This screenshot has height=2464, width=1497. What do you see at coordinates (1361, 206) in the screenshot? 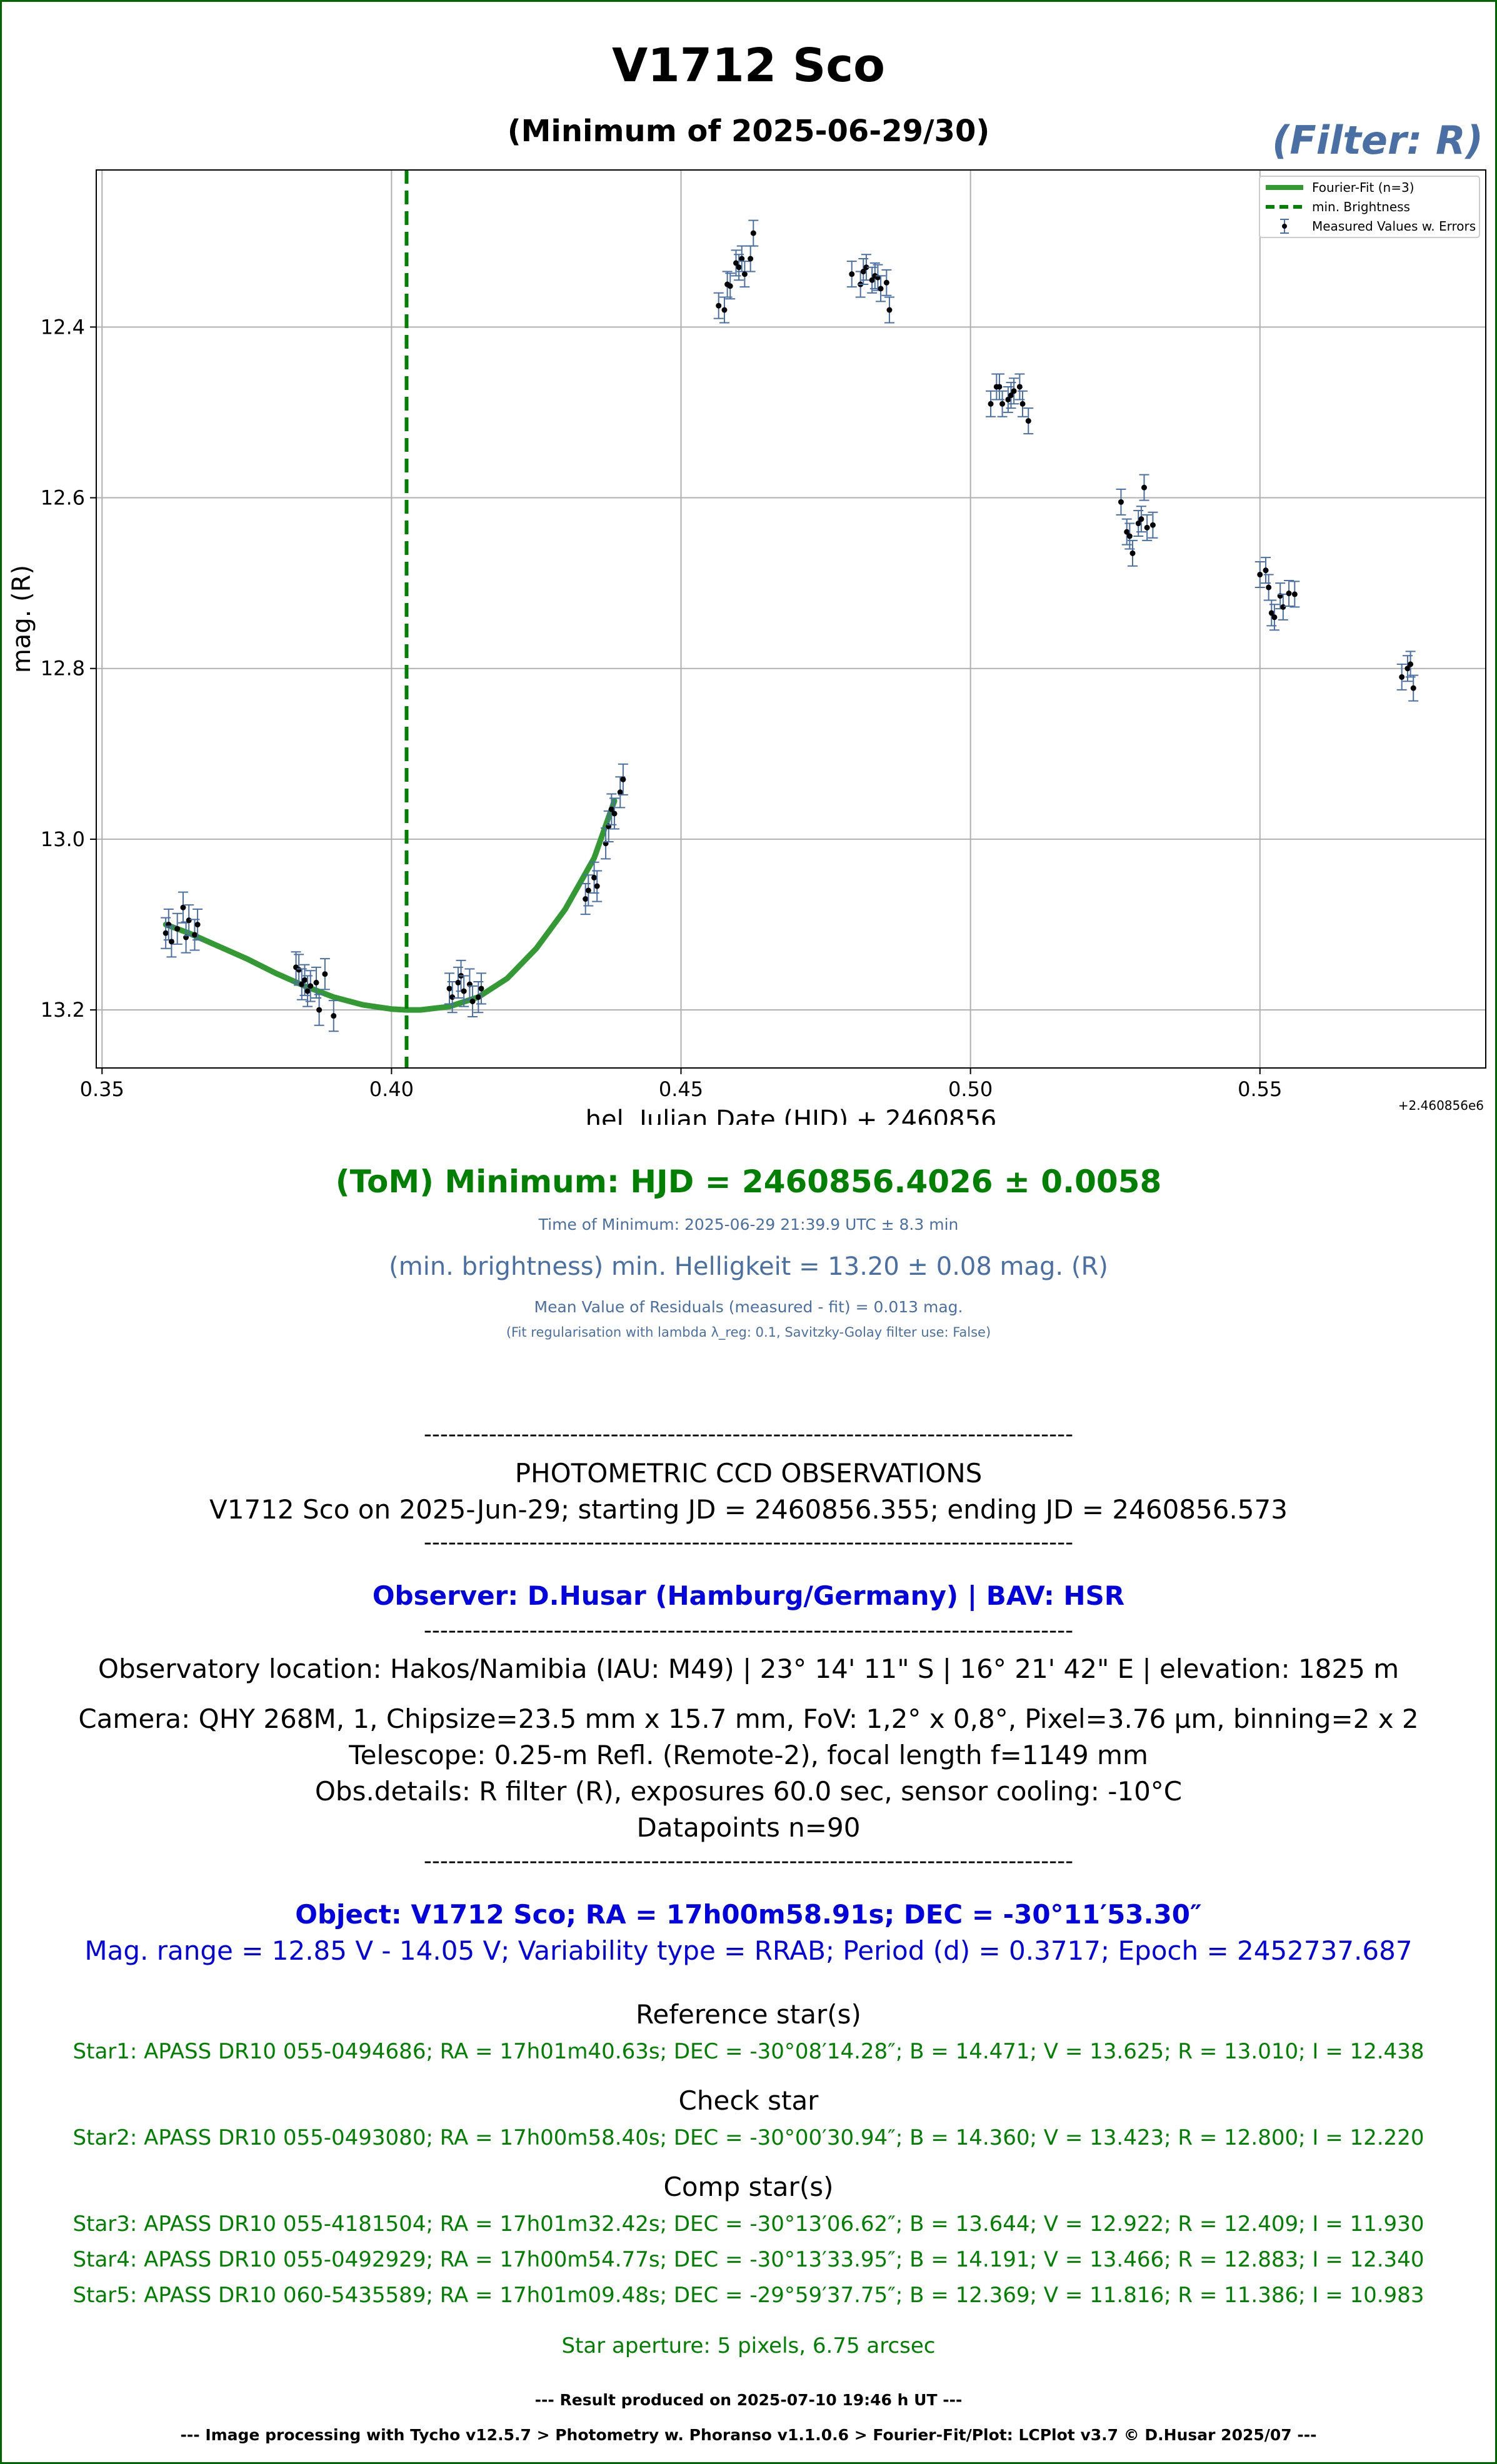
I see `legend-label: min. Brightness` at bounding box center [1361, 206].